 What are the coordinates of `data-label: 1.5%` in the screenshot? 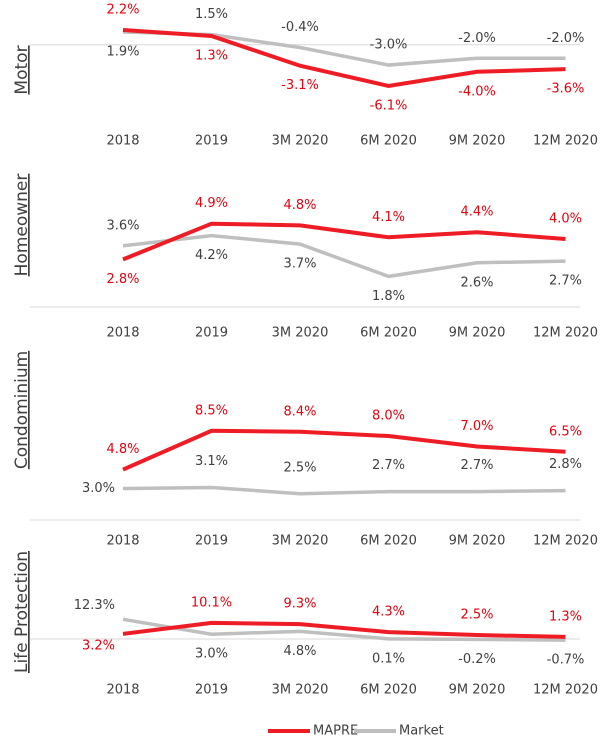 It's located at (211, 14).